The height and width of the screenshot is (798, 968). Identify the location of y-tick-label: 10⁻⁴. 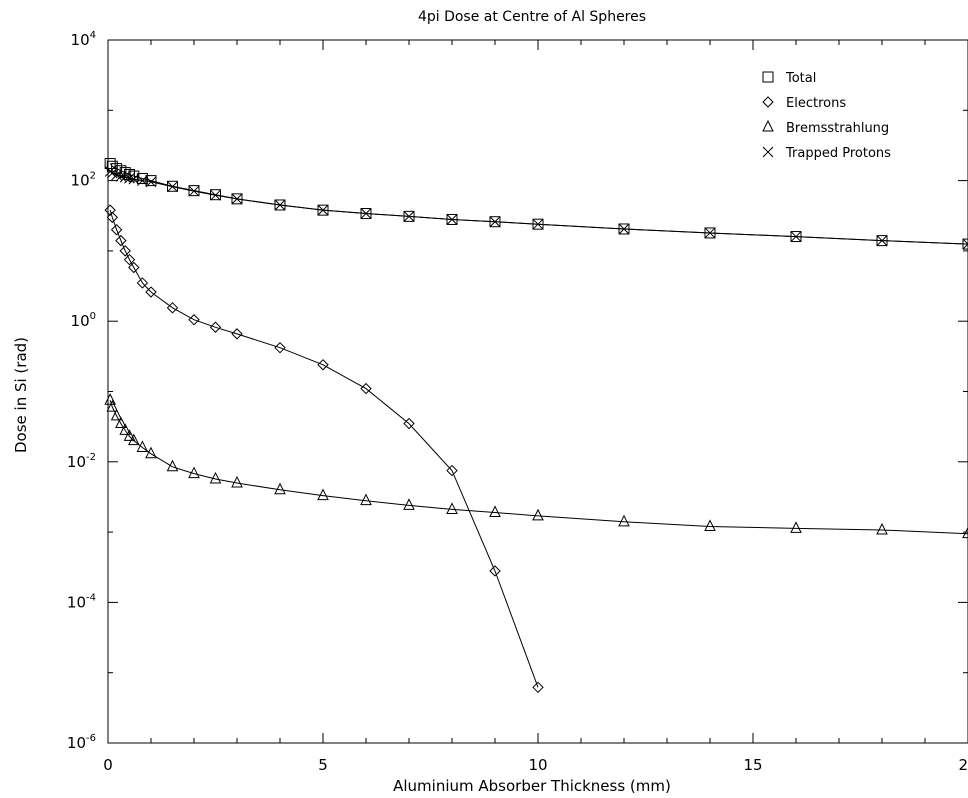
(81, 601).